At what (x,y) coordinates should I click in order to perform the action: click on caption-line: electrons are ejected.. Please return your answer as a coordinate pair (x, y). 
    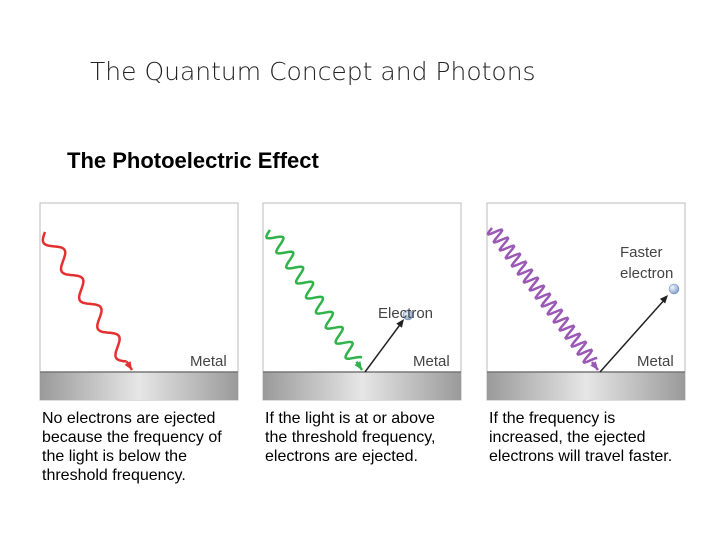
    Looking at the image, I should click on (341, 456).